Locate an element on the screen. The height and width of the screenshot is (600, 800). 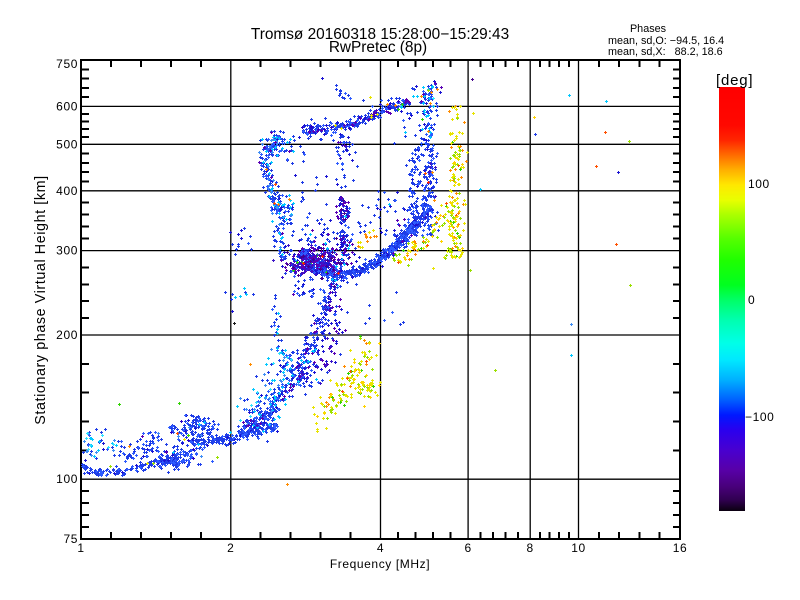
svg-text: 10 is located at coordinates (578, 548).